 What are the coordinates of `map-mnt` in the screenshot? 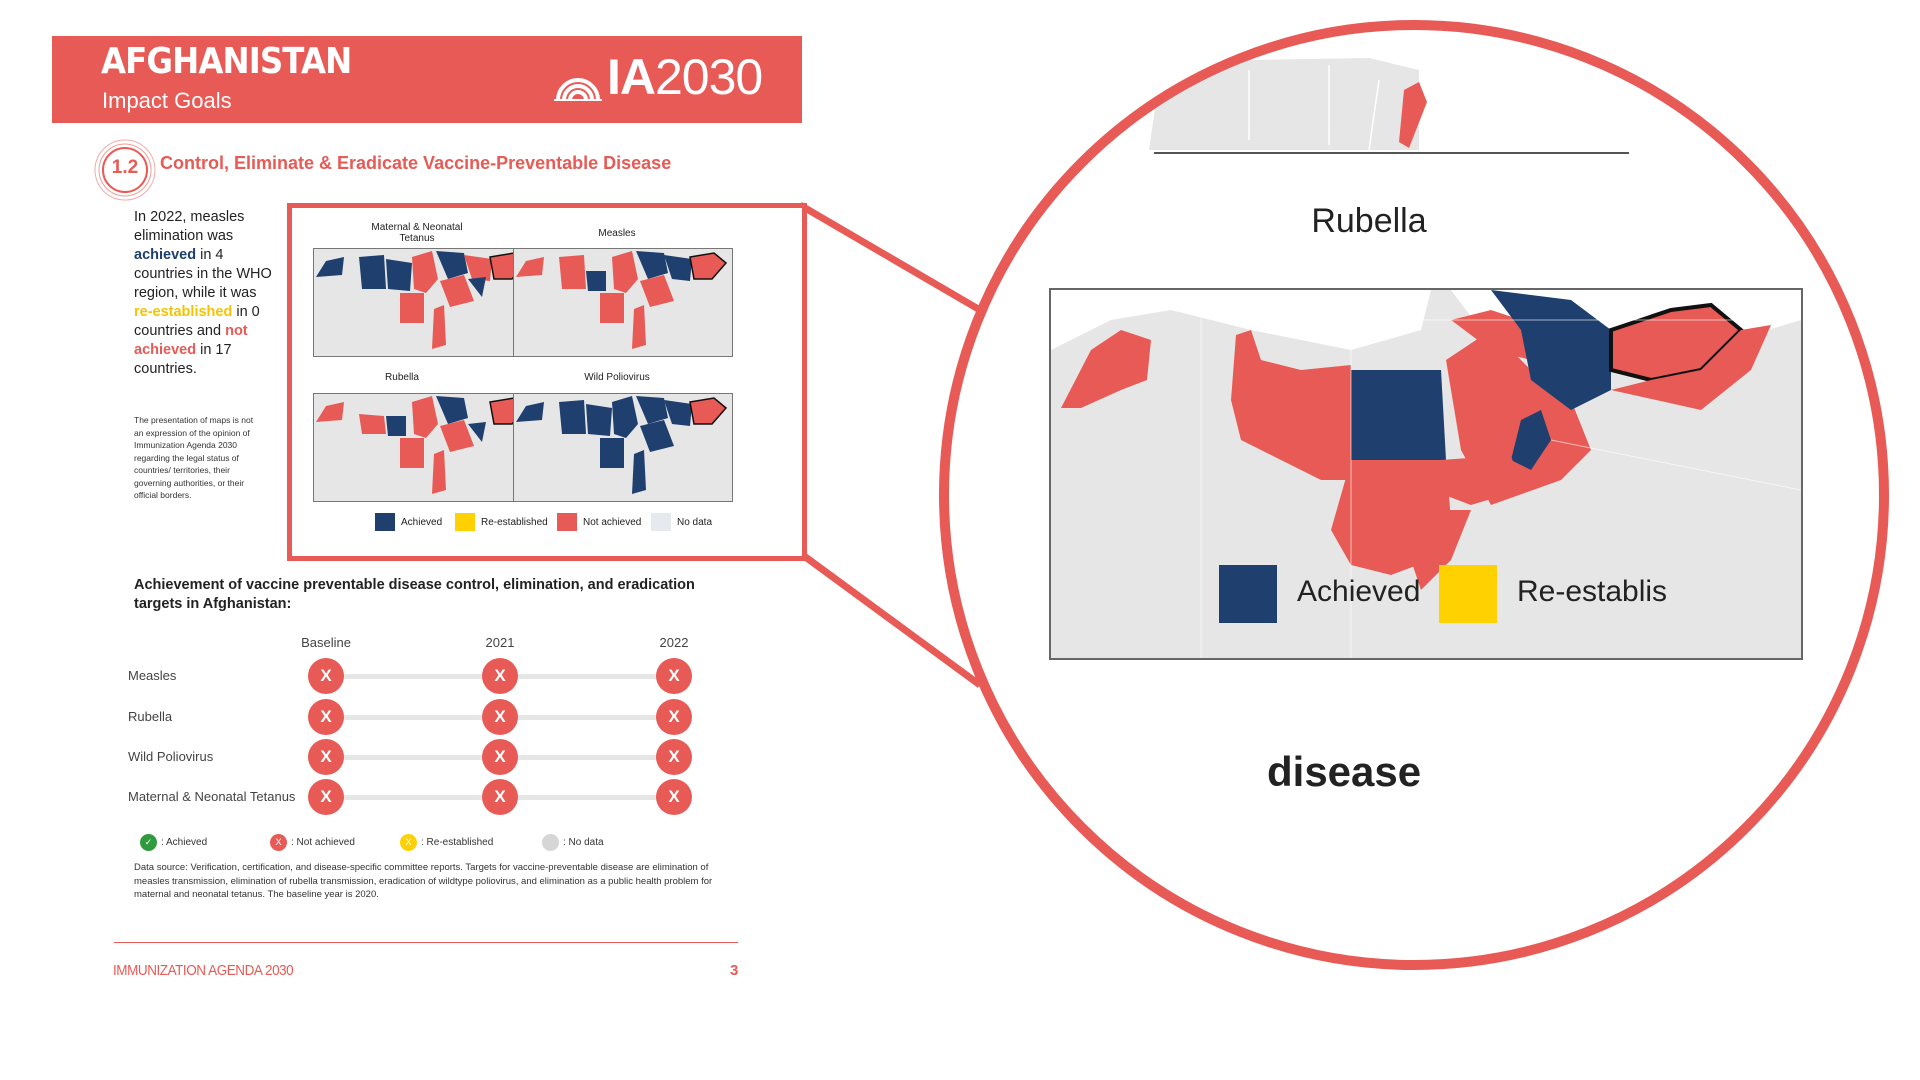 It's located at (423, 302).